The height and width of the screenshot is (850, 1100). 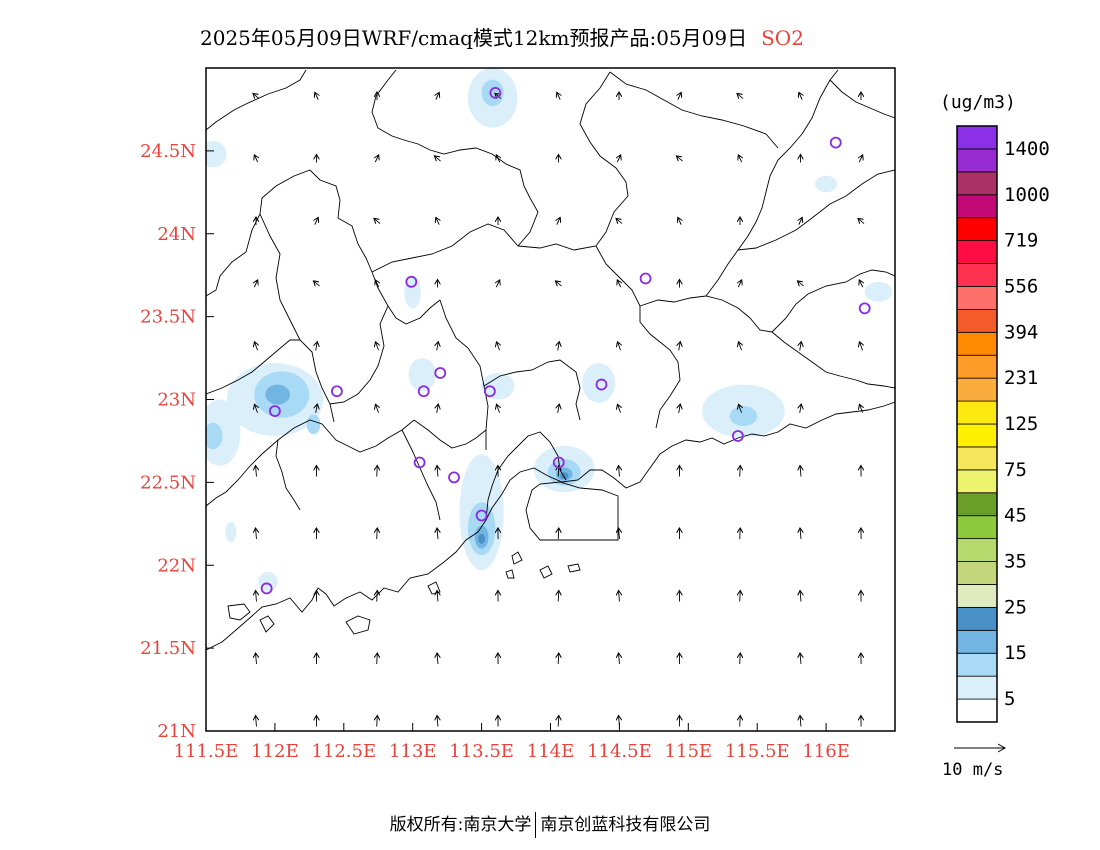 I want to click on legend-units: (ug/m3), so click(x=978, y=102).